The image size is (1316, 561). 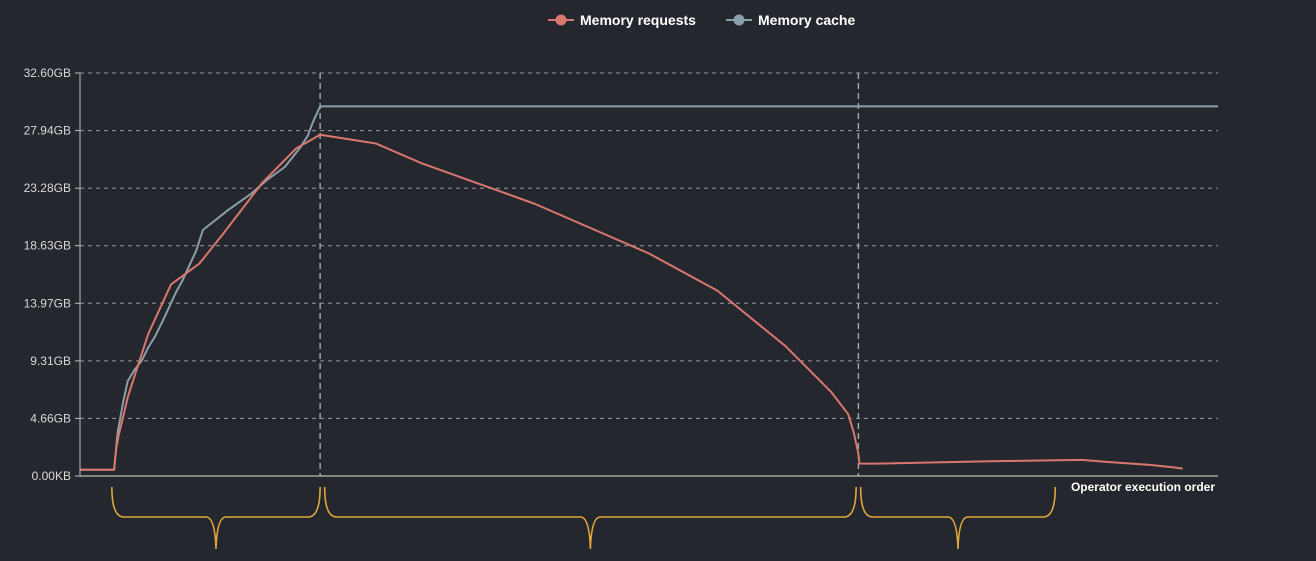 I want to click on y-tick-label: 23.28GB, so click(x=47, y=188).